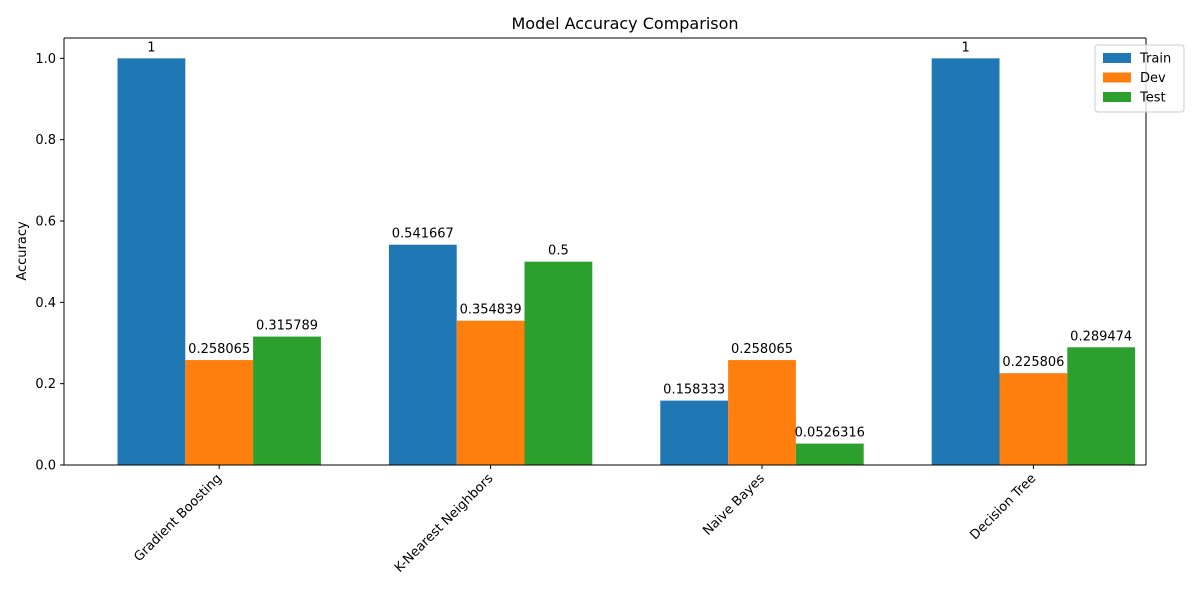 The width and height of the screenshot is (1200, 600). Describe the element at coordinates (45, 222) in the screenshot. I see `y-tick-label: 0.6` at that location.